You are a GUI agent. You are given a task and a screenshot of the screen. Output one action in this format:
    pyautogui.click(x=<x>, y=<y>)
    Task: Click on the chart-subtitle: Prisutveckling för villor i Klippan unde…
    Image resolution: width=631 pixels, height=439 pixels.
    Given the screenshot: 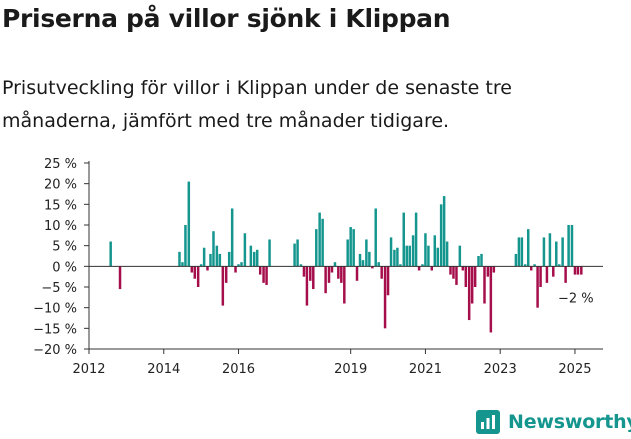 What is the action you would take?
    pyautogui.click(x=257, y=104)
    